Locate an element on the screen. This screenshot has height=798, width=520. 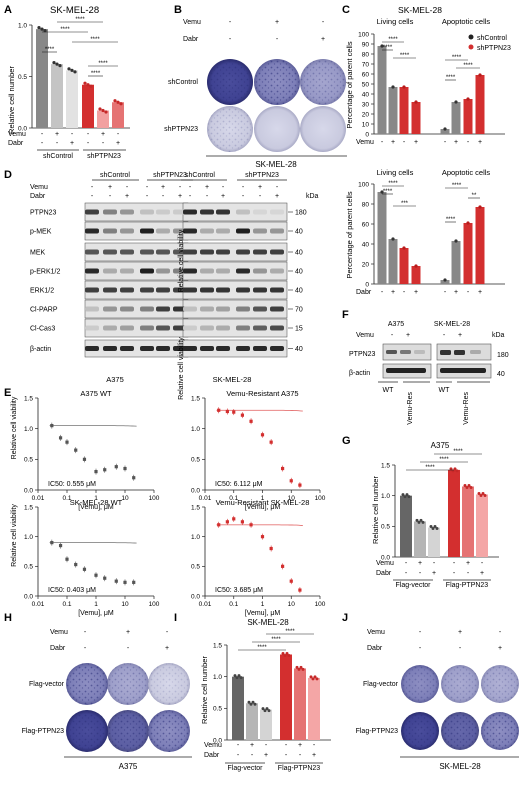
panel-a-dabr-label: Dabr is located at coordinates (16, 143).